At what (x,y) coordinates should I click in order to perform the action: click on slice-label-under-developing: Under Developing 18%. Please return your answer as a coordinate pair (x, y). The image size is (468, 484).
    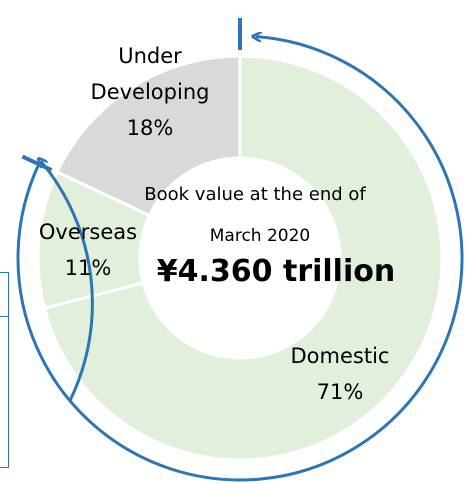
    Looking at the image, I should click on (150, 92).